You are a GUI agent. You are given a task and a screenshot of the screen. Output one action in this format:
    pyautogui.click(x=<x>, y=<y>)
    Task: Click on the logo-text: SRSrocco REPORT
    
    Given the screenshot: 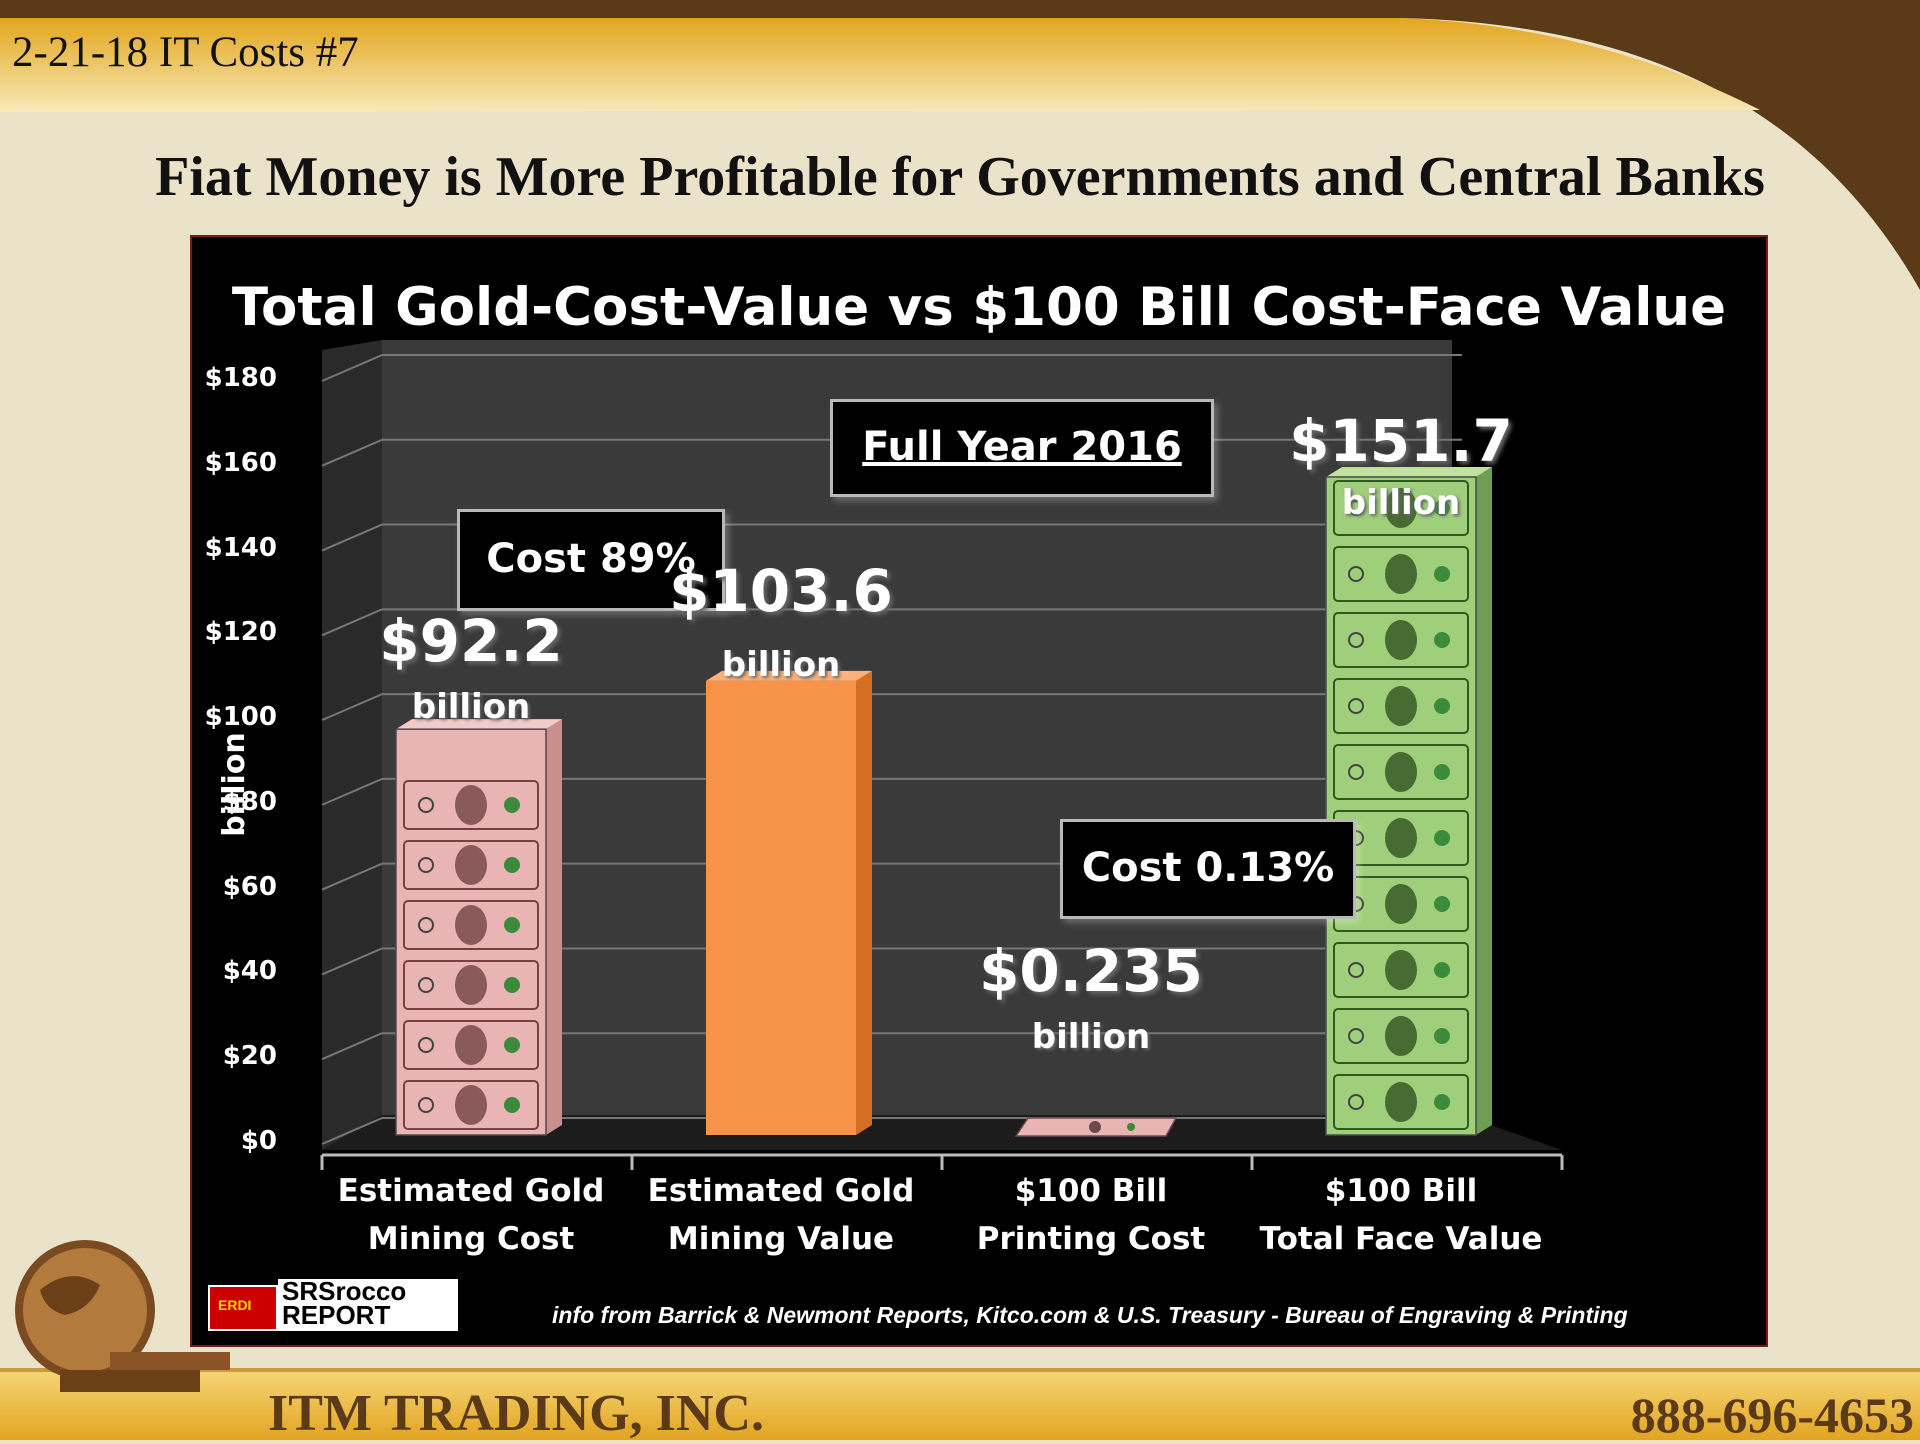 What is the action you would take?
    pyautogui.click(x=368, y=1303)
    